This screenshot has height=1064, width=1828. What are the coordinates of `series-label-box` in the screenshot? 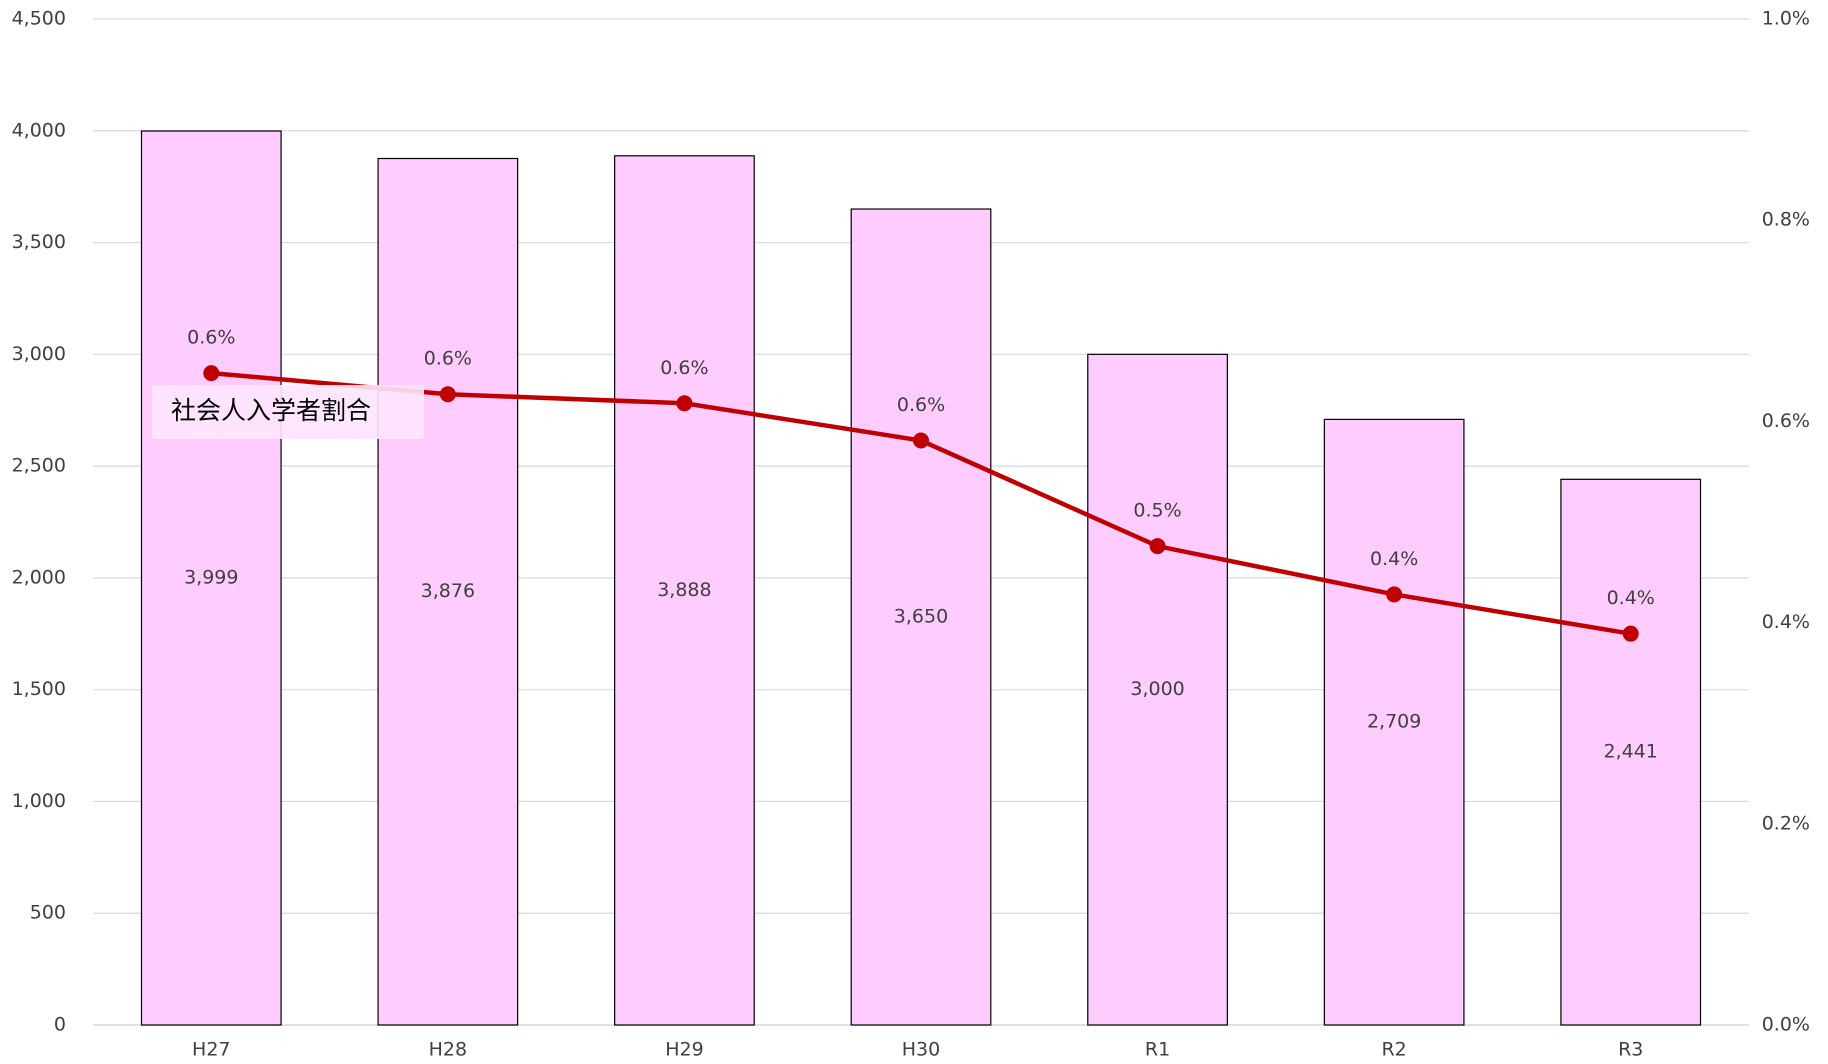 It's located at (288, 412).